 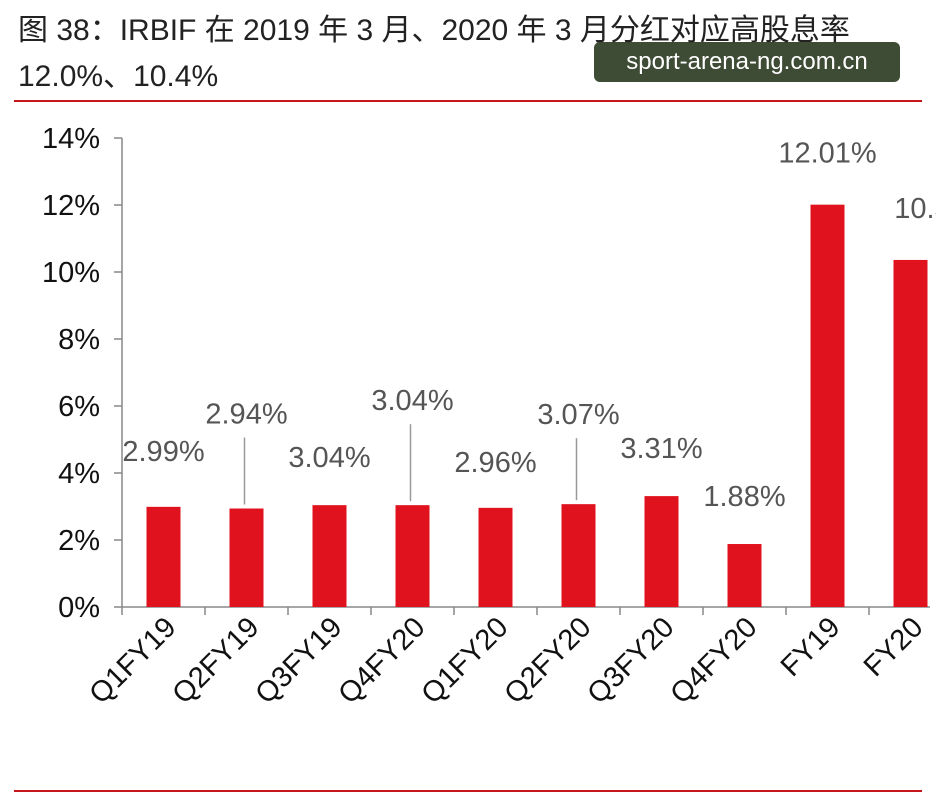 What do you see at coordinates (79, 608) in the screenshot?
I see `y-tick-label: 0%` at bounding box center [79, 608].